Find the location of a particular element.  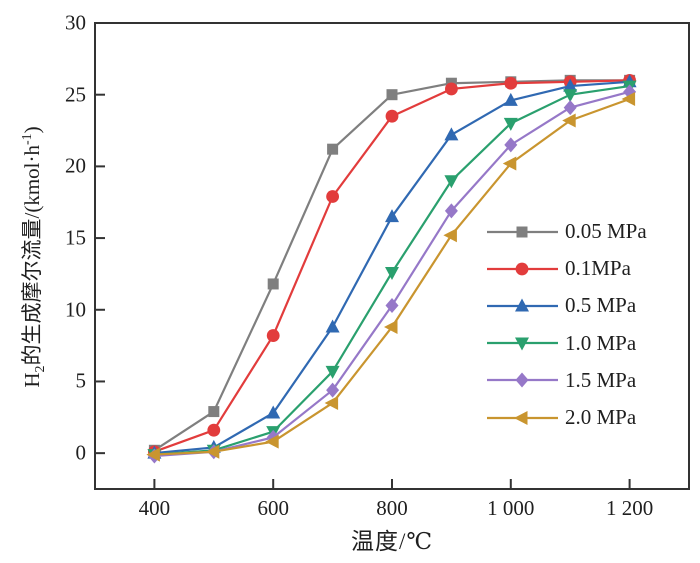

y-tick-label: 20 is located at coordinates (75, 165).